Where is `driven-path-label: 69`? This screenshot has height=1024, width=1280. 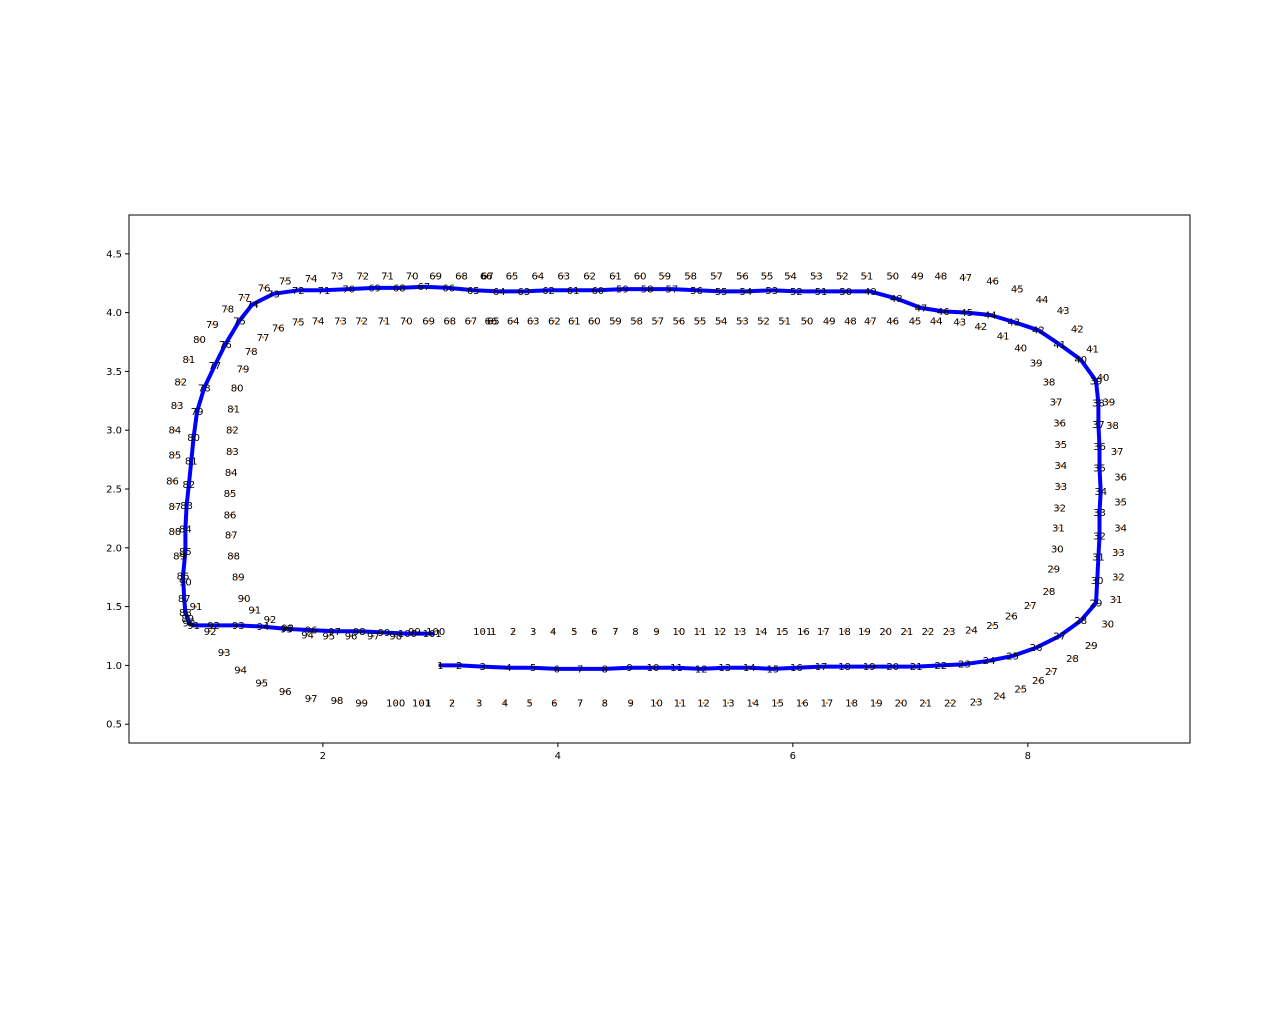
driven-path-label: 69 is located at coordinates (374, 288).